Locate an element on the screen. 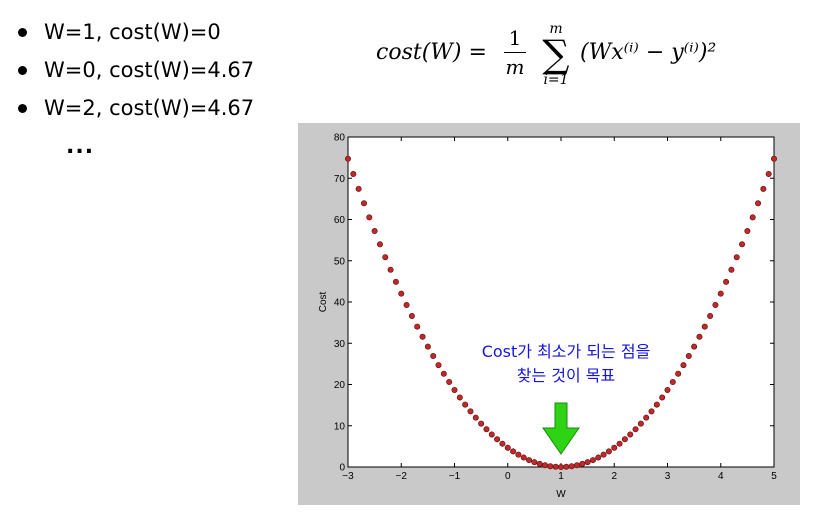 The image size is (824, 513). x-tick-label: −2 is located at coordinates (402, 476).